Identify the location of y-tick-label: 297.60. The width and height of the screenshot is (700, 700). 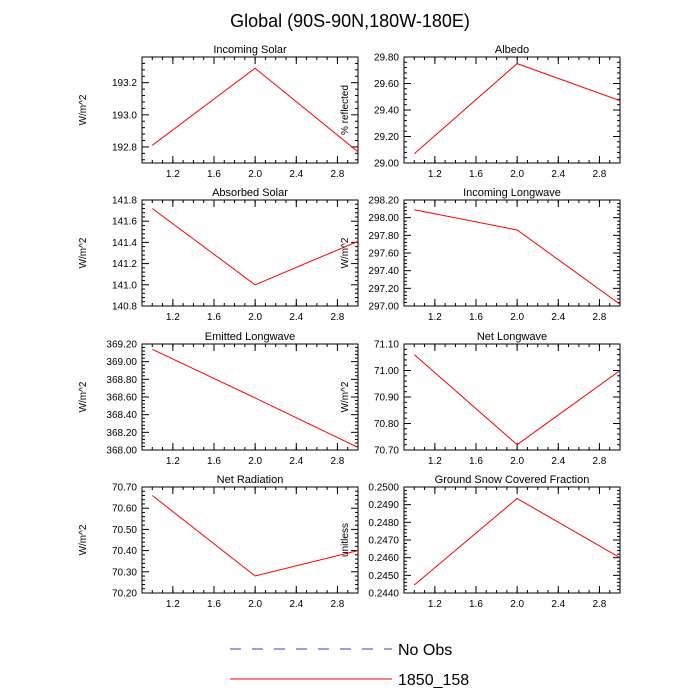
(383, 254).